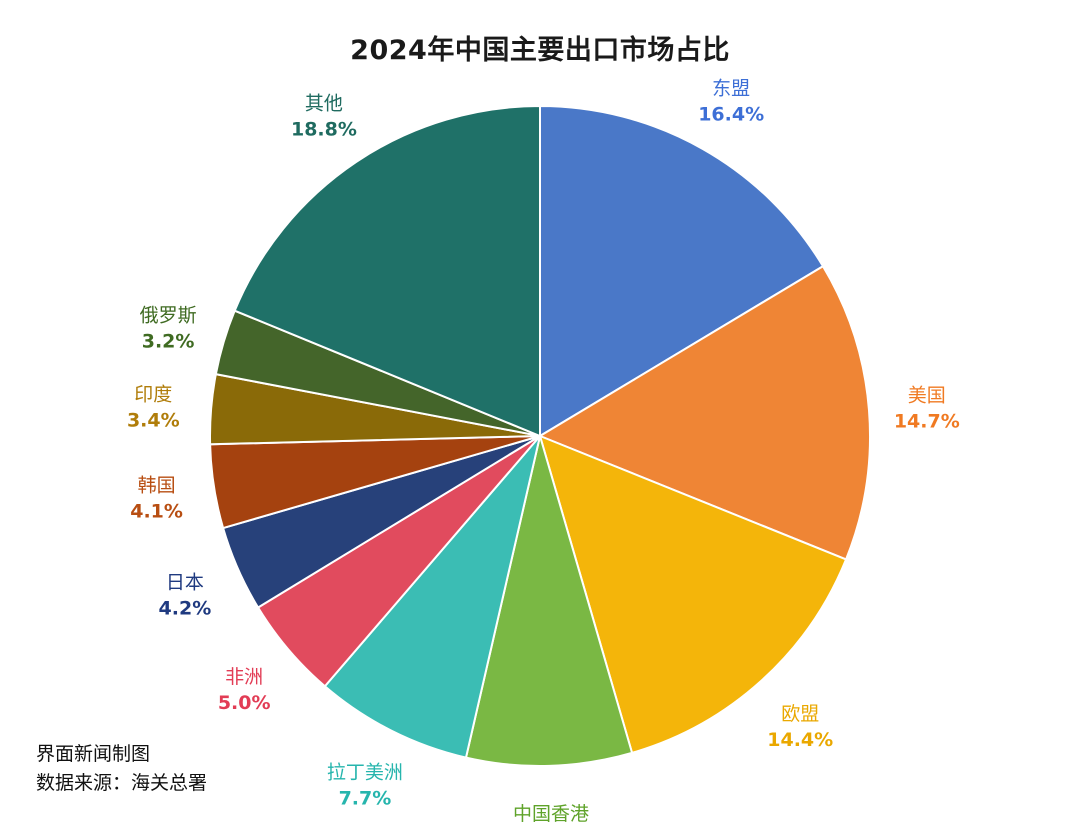 Image resolution: width=1080 pixels, height=828 pixels. Describe the element at coordinates (927, 396) in the screenshot. I see `slice-label-1: 美国` at that location.